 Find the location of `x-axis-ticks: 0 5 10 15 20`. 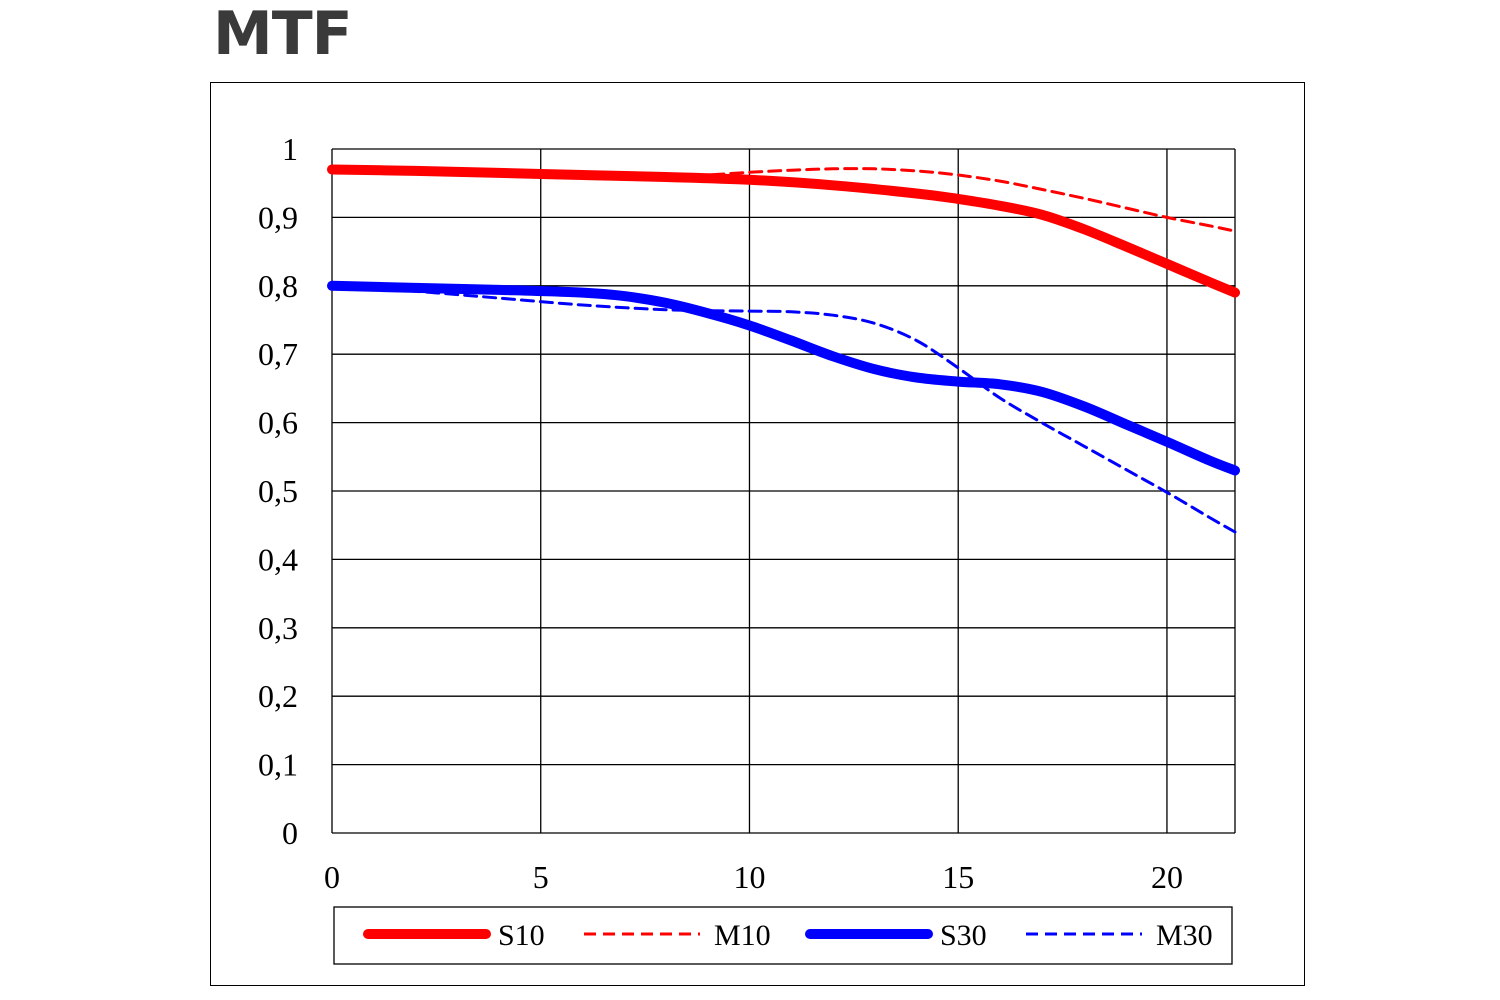

x-axis-ticks: 0 5 10 15 20 is located at coordinates (753, 877).